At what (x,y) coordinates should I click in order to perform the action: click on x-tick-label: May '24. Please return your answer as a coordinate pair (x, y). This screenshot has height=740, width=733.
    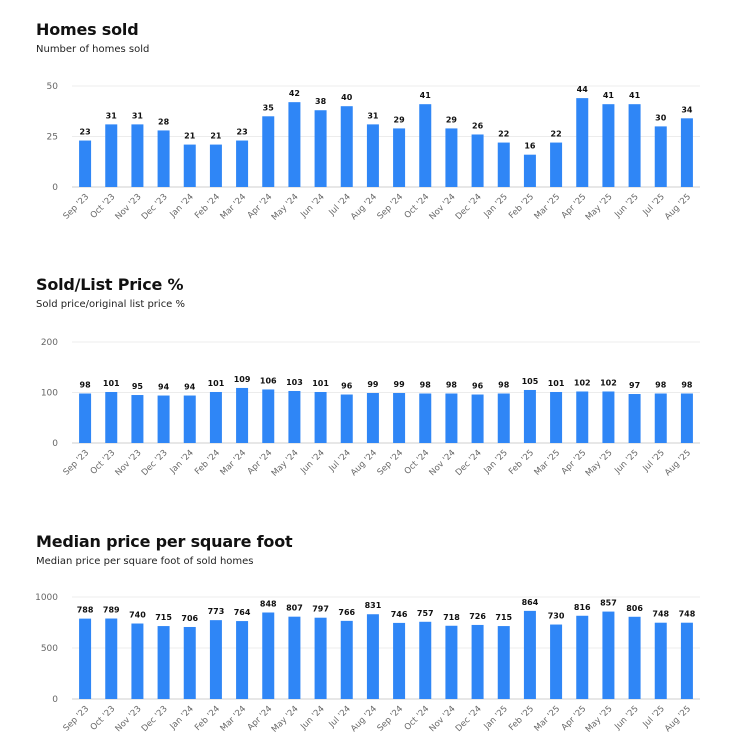
    Looking at the image, I should click on (285, 719).